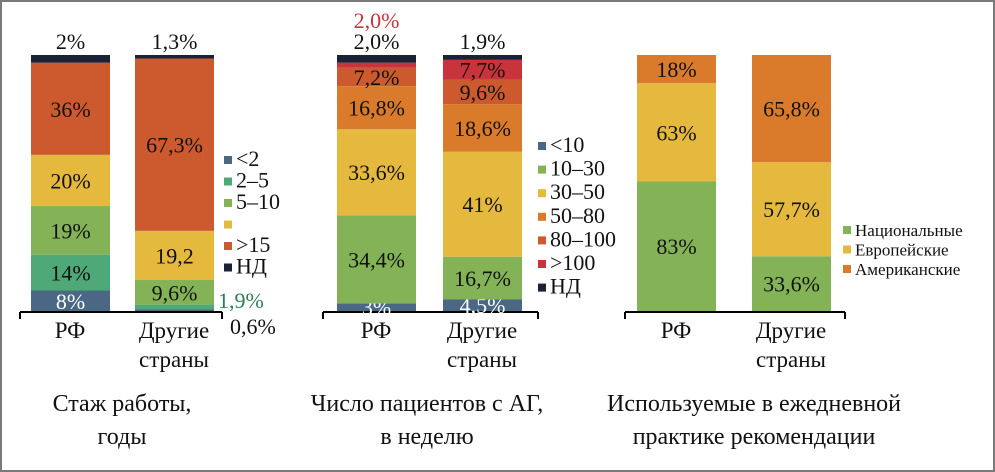 The width and height of the screenshot is (995, 472). I want to click on data-label: 65,8%, so click(791, 109).